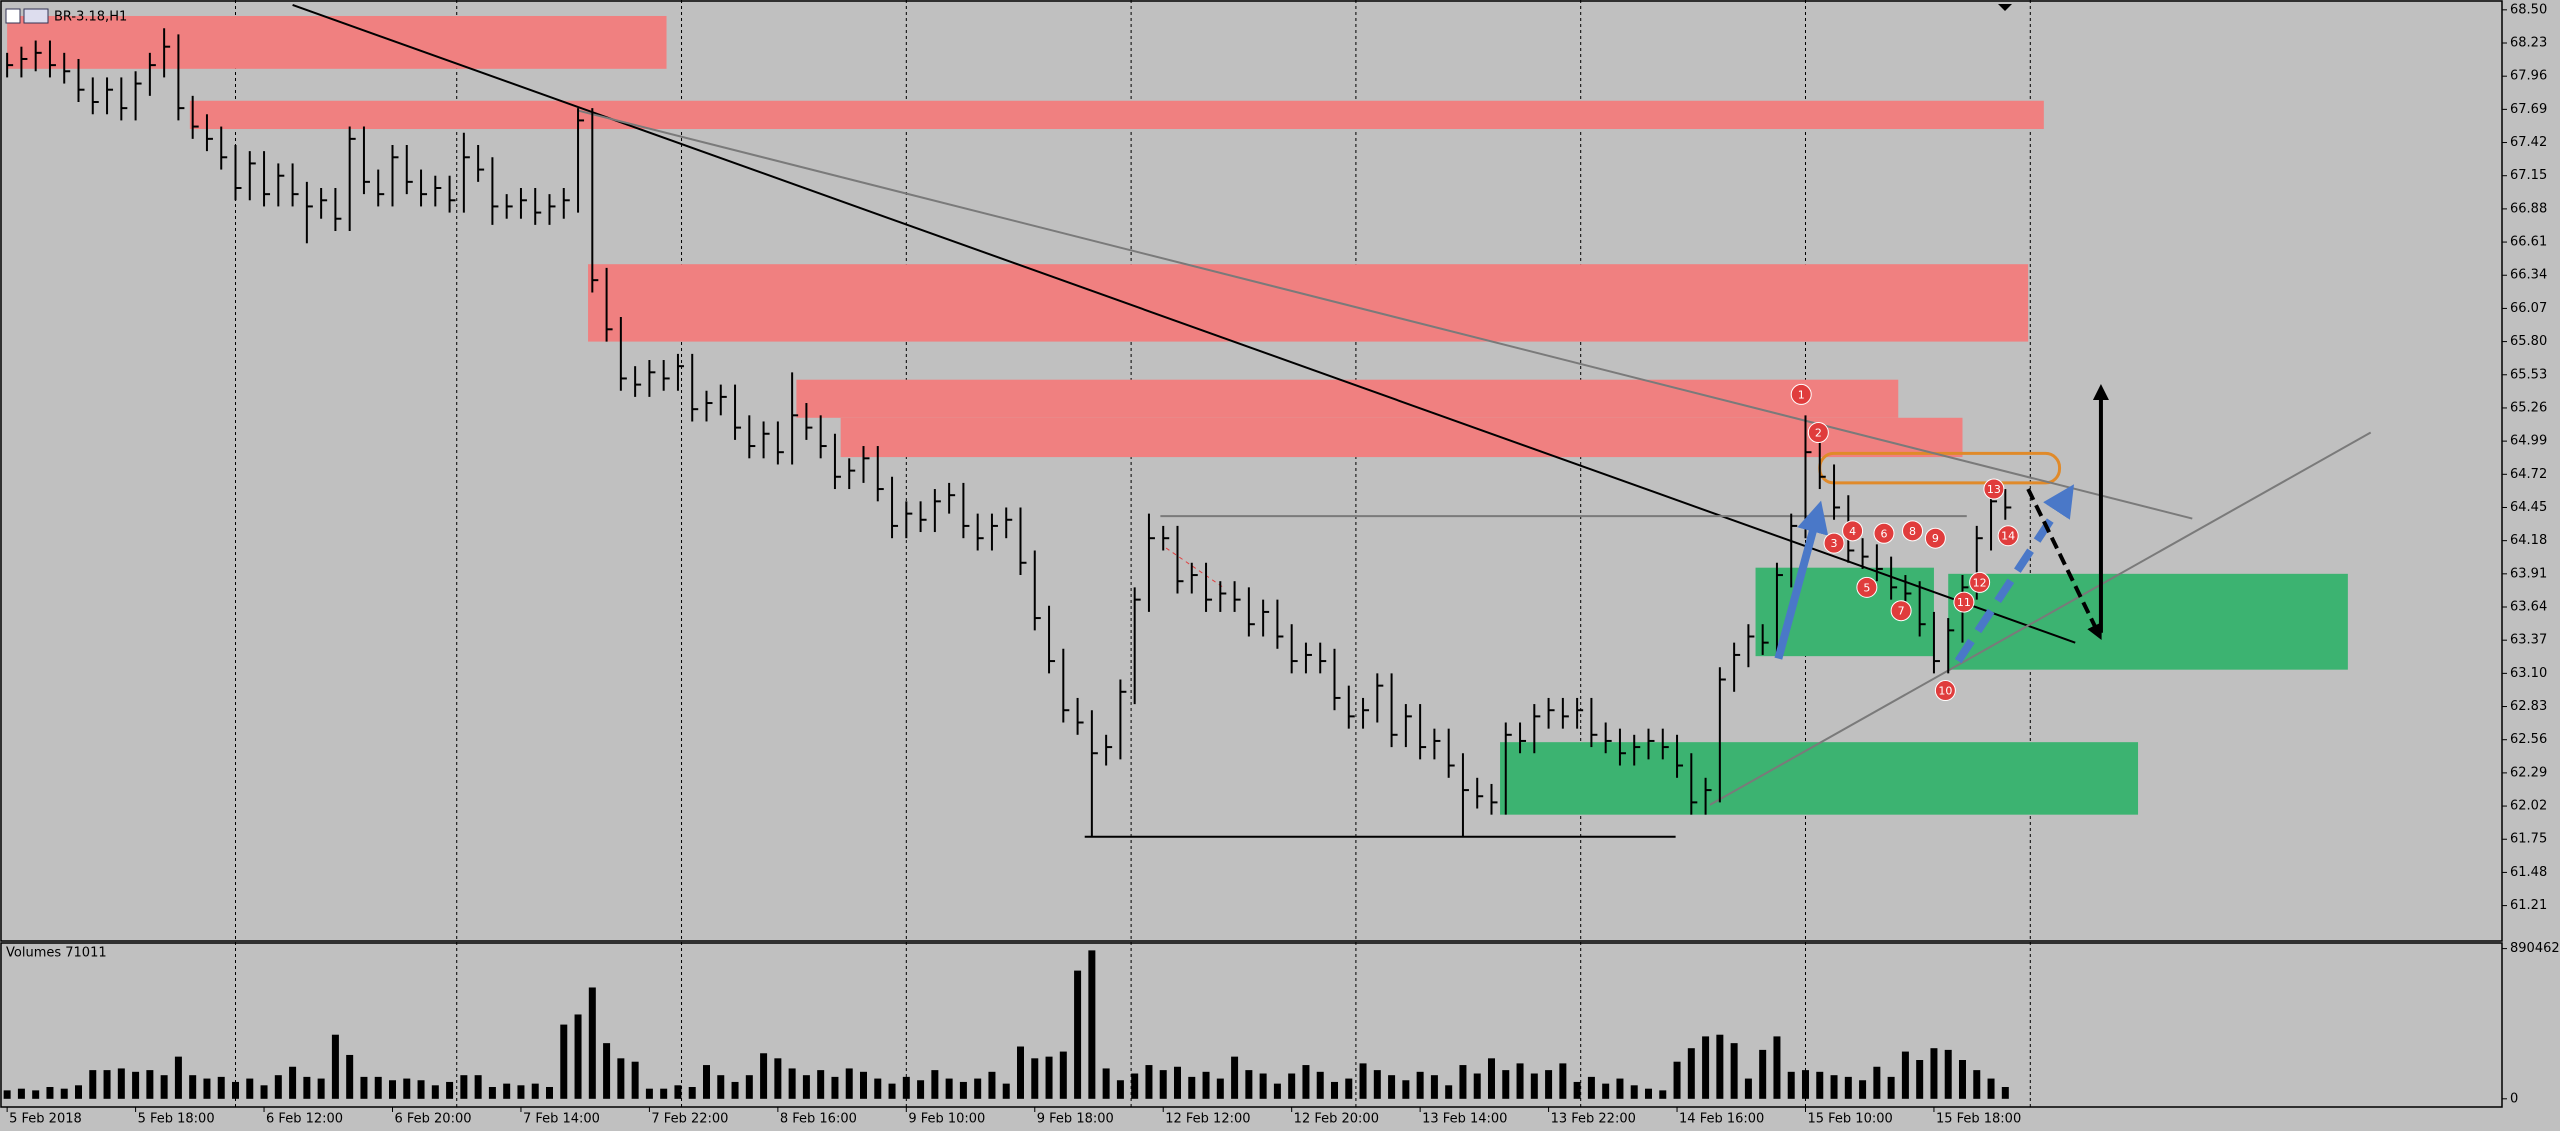 Image resolution: width=2560 pixels, height=1131 pixels. I want to click on point-label: 1, so click(1801, 394).